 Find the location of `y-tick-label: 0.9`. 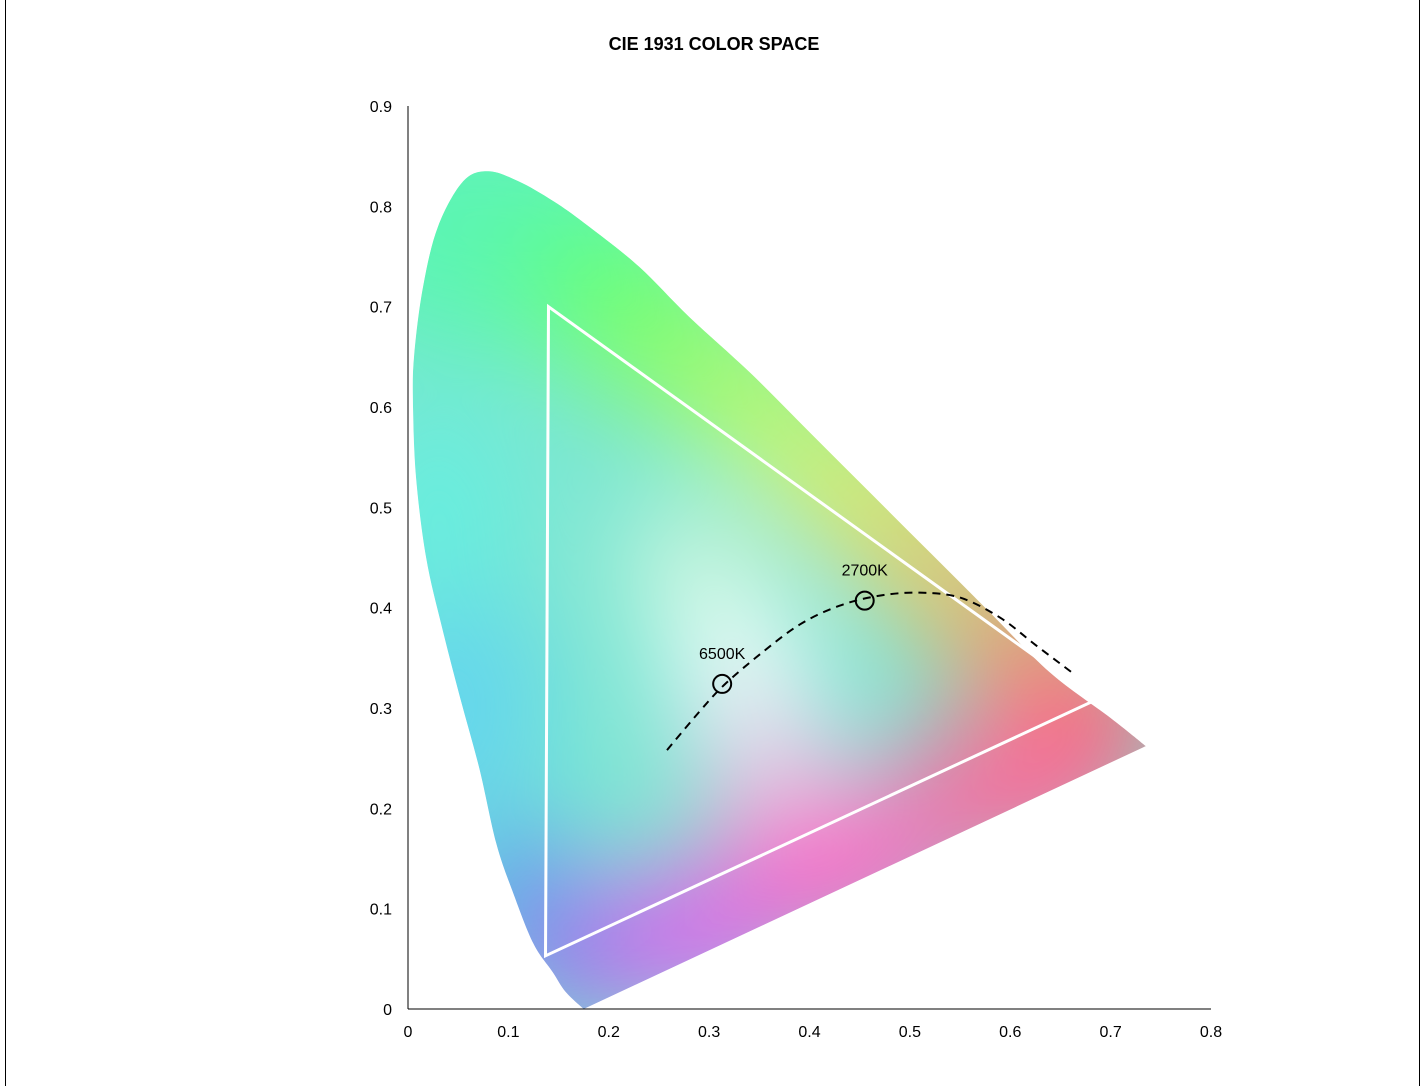

y-tick-label: 0.9 is located at coordinates (381, 107).